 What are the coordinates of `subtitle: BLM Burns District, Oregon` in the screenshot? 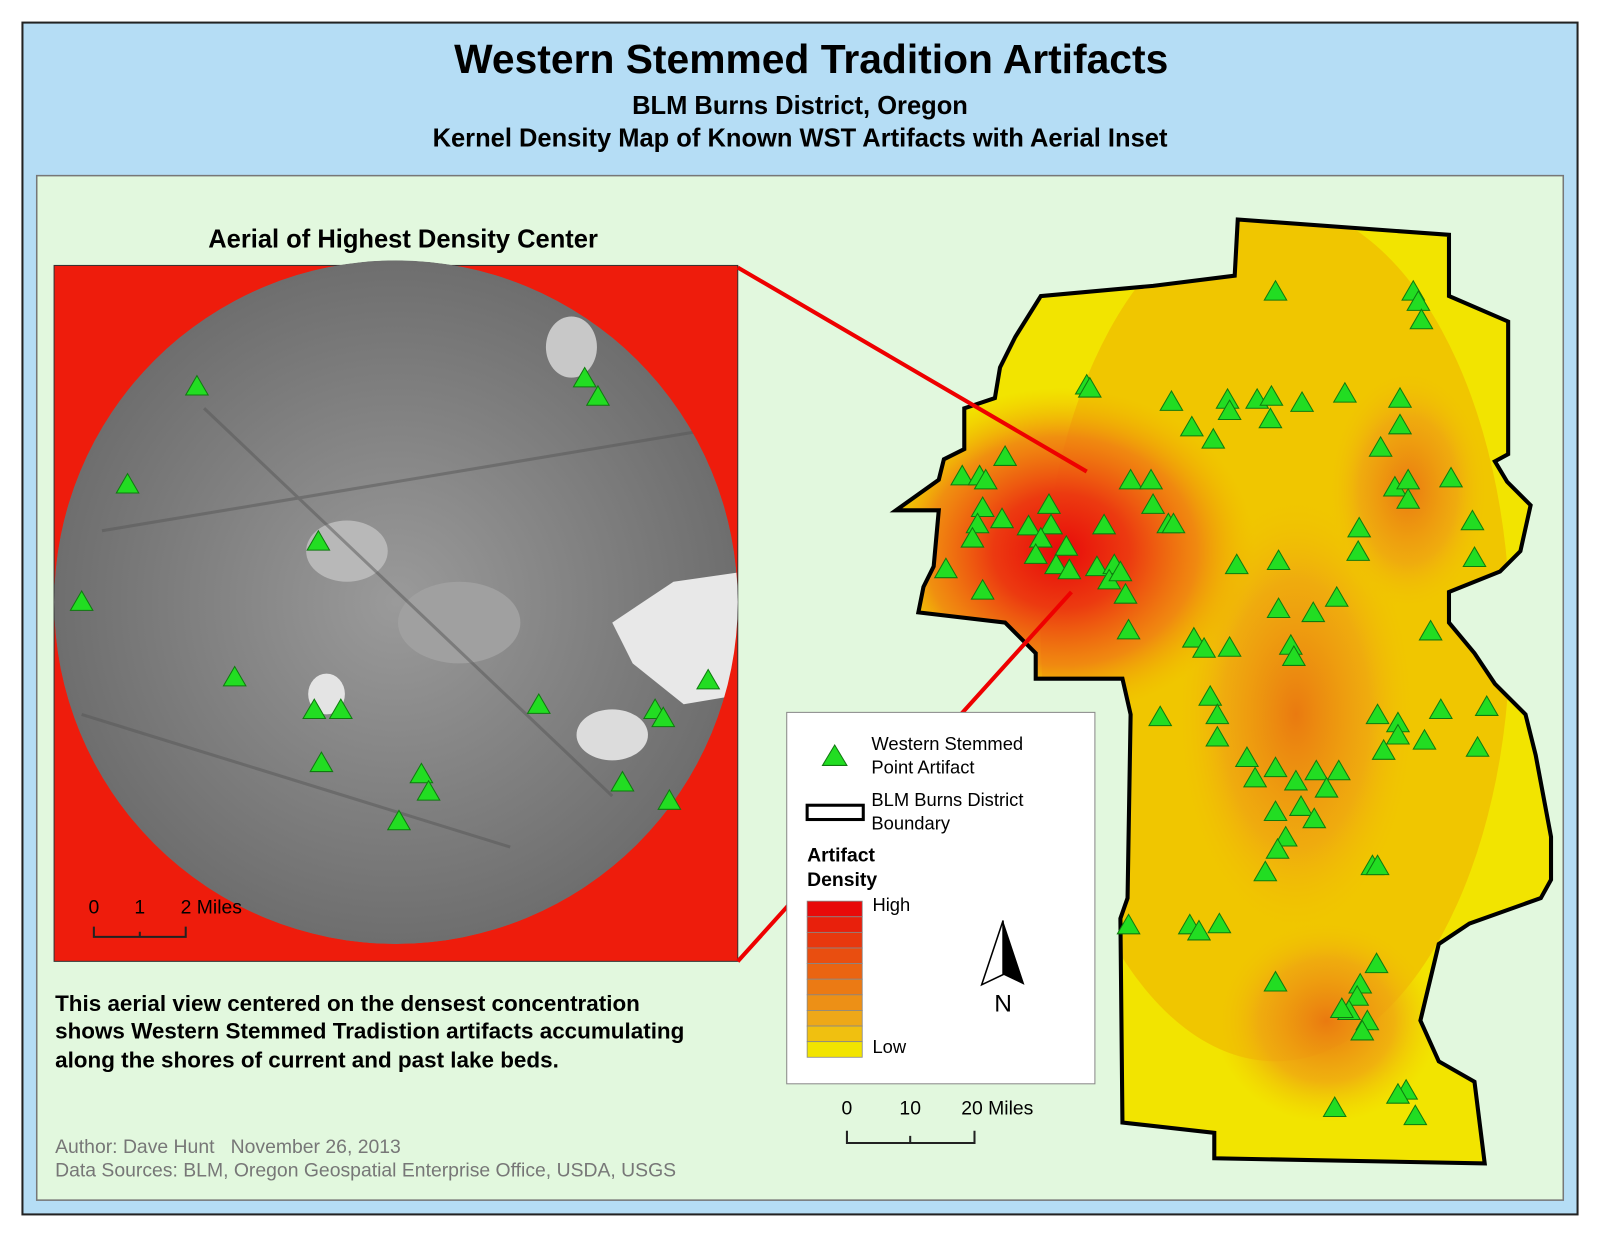 It's located at (800, 106).